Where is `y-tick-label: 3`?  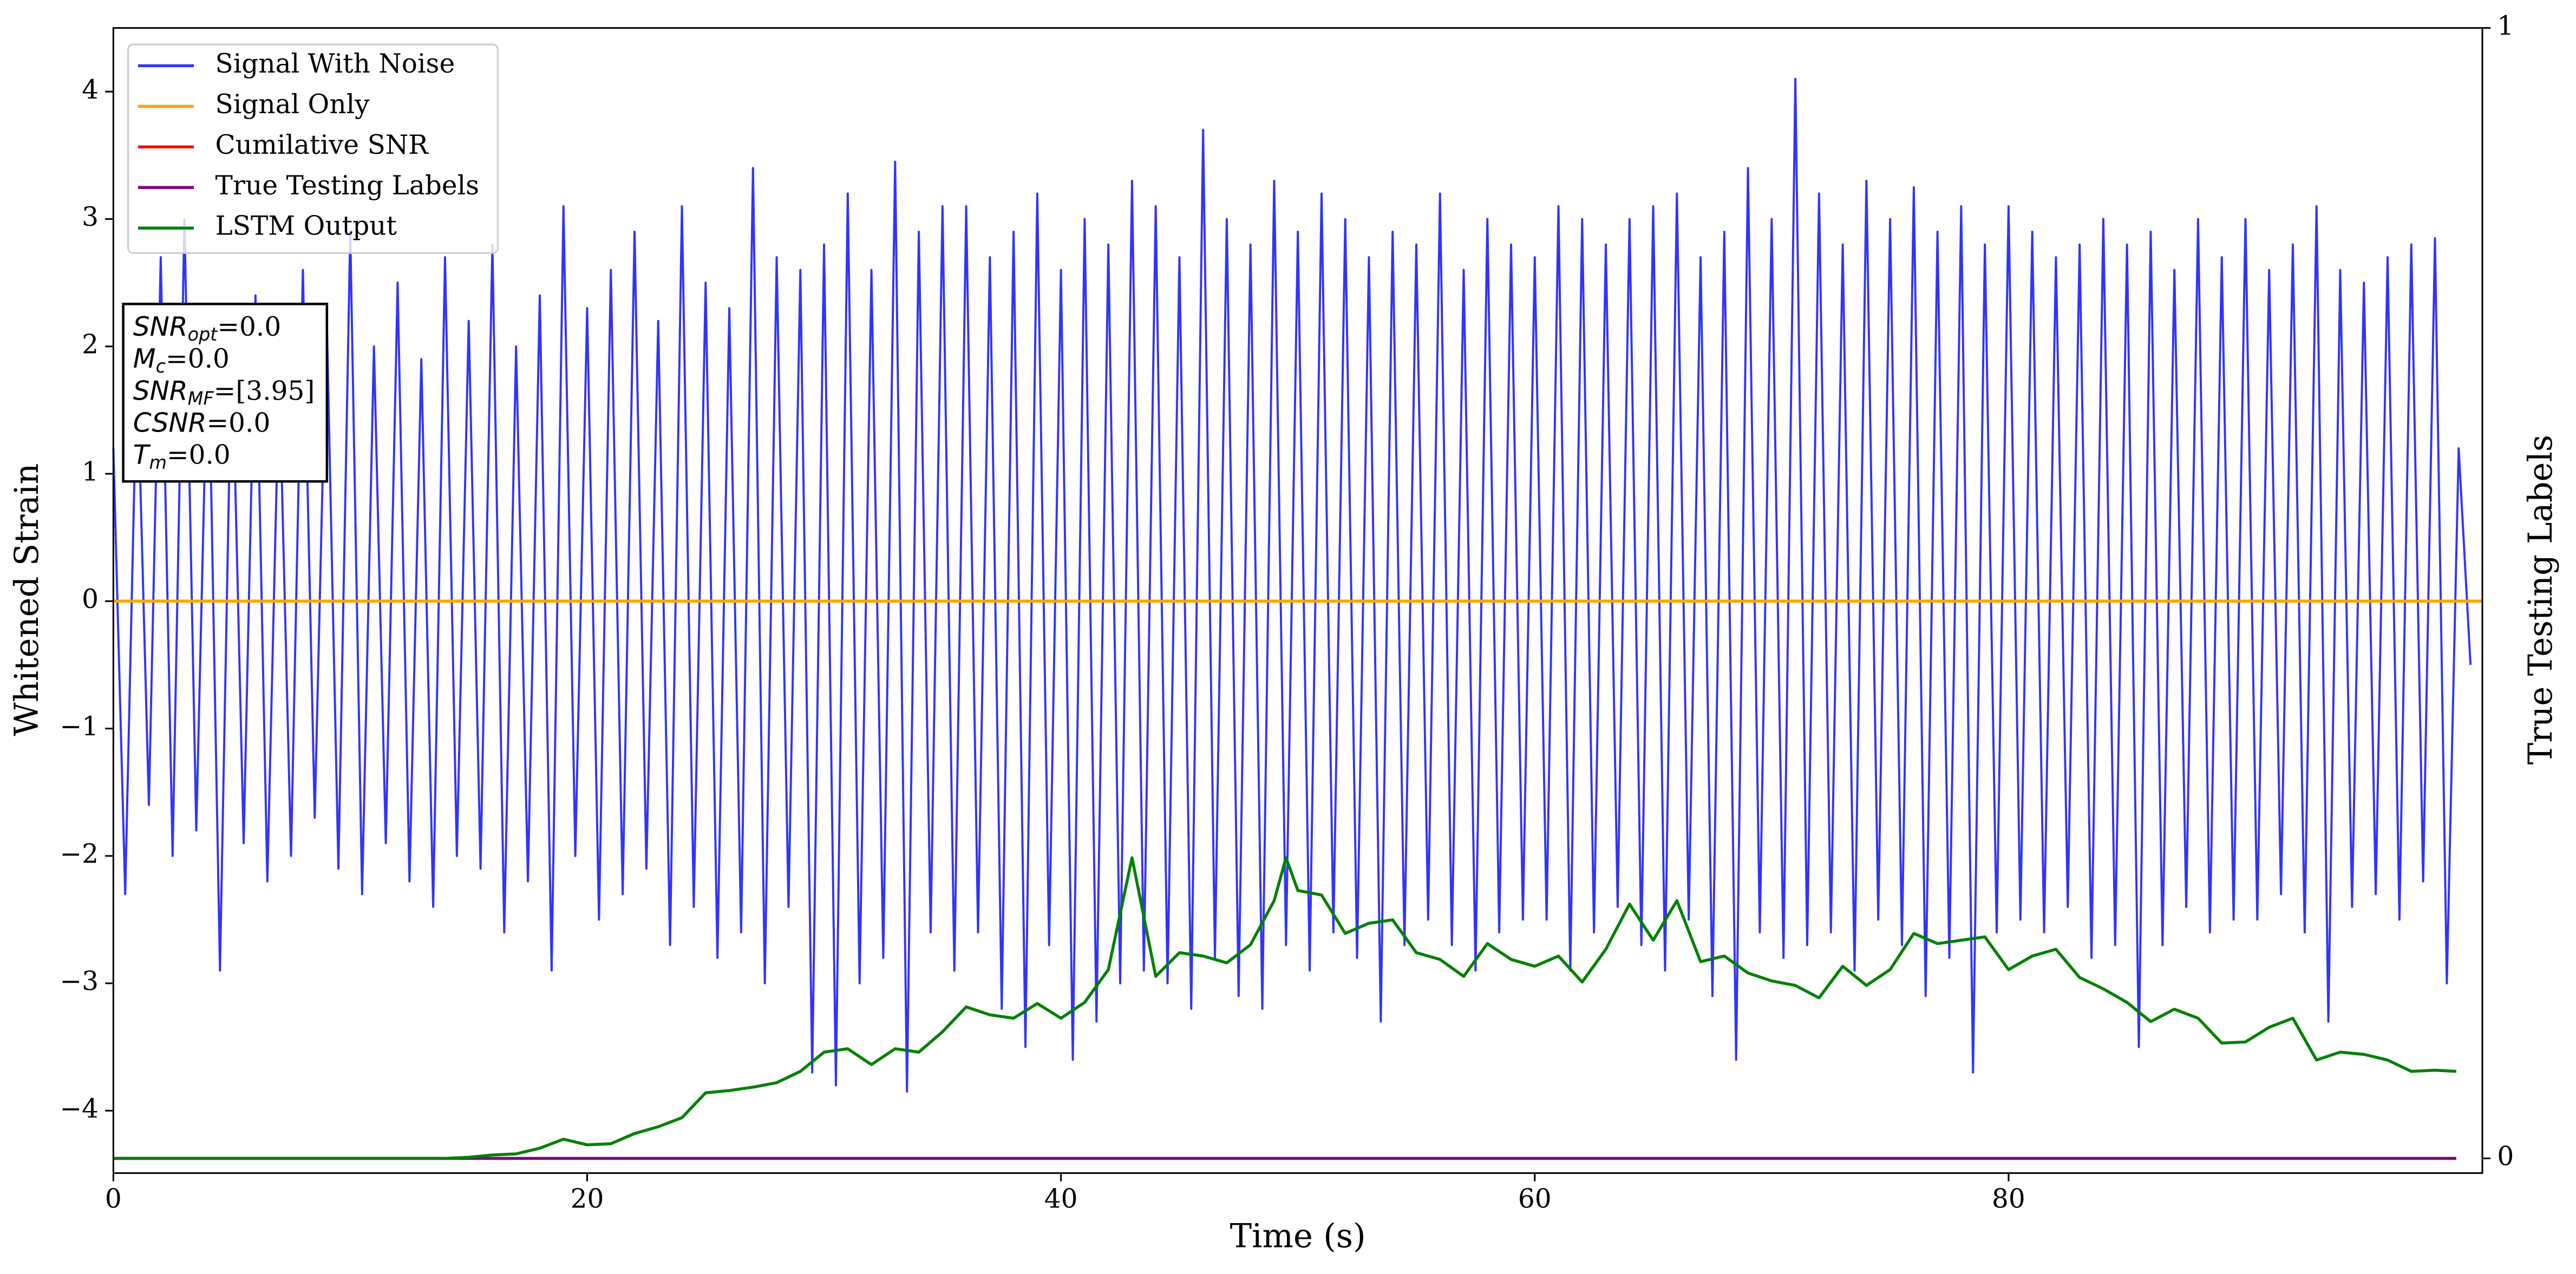
y-tick-label: 3 is located at coordinates (90, 217).